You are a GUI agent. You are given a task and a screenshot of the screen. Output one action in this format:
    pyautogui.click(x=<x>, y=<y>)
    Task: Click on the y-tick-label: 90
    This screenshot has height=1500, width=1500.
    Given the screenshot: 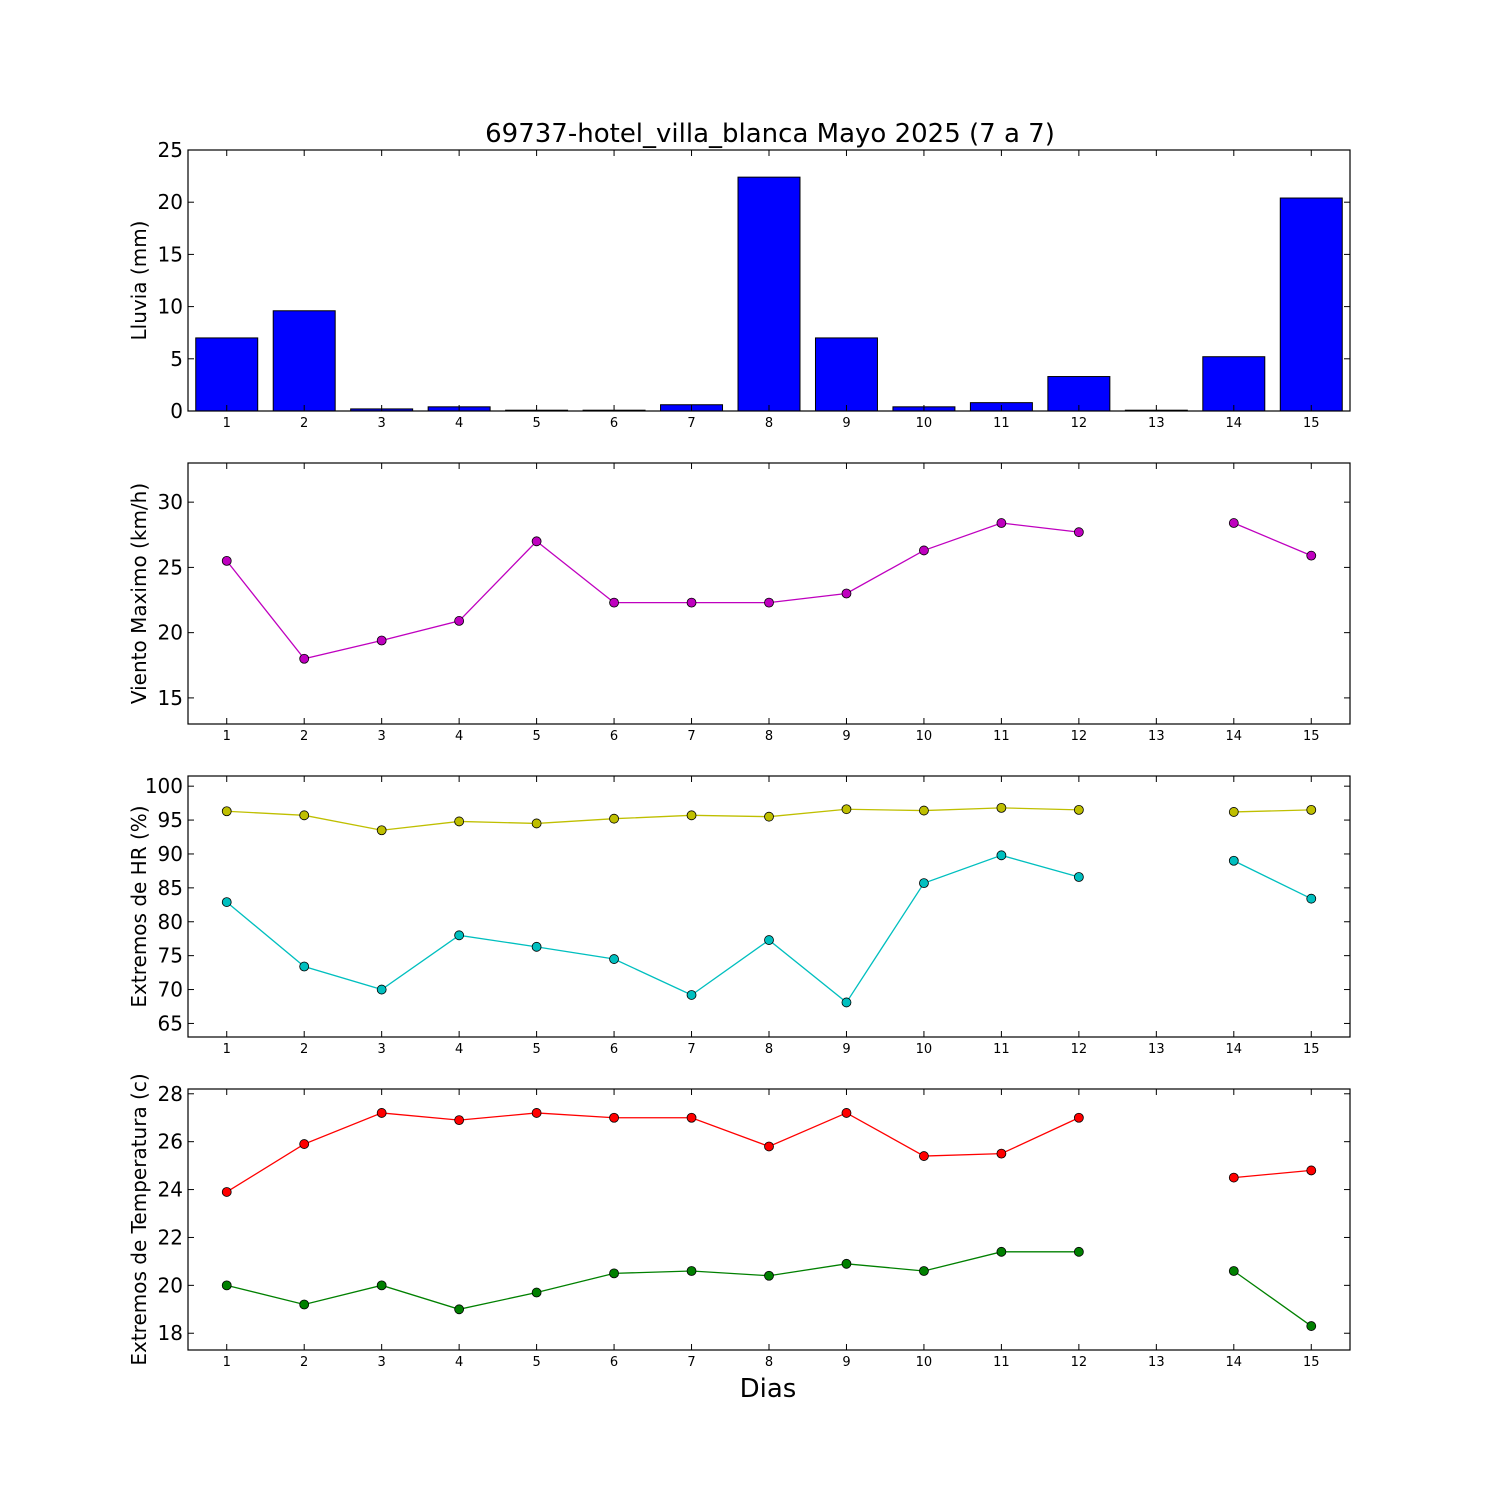 What is the action you would take?
    pyautogui.click(x=170, y=854)
    